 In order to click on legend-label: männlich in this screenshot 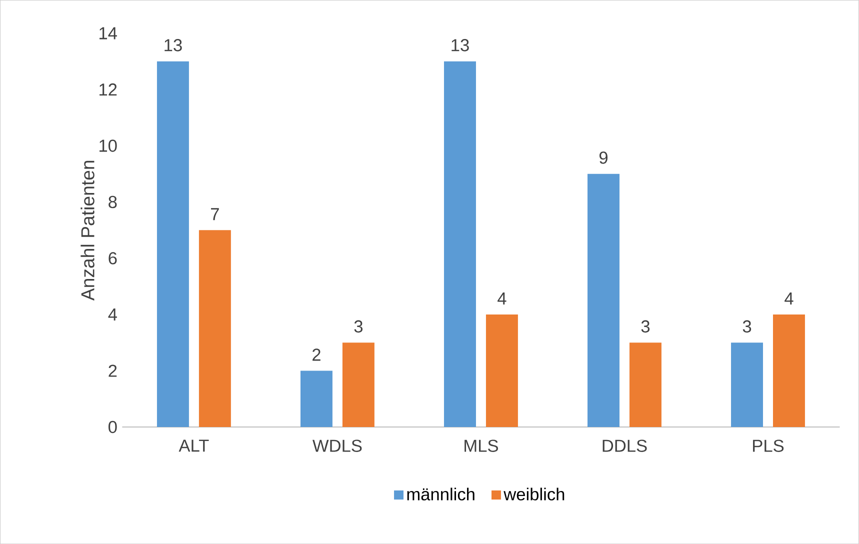, I will do `click(440, 494)`.